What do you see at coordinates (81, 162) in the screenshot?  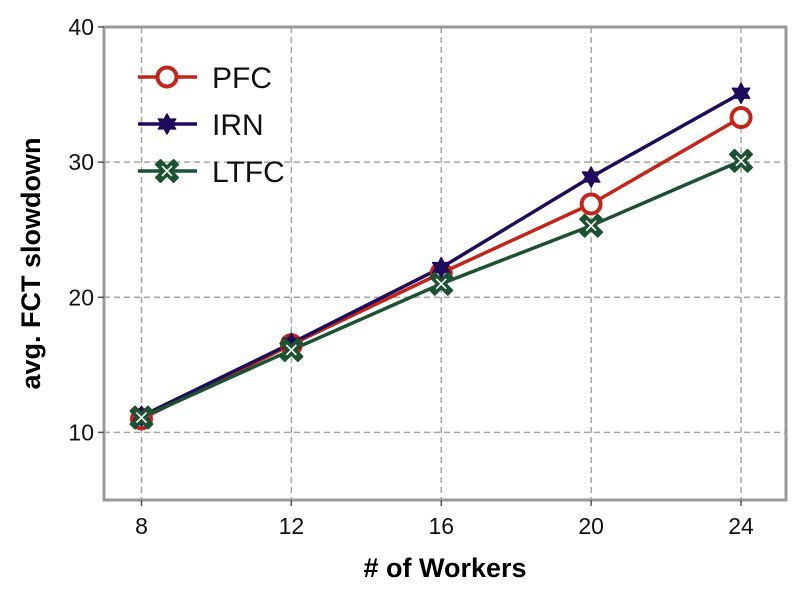 I see `y-tick-label: 30` at bounding box center [81, 162].